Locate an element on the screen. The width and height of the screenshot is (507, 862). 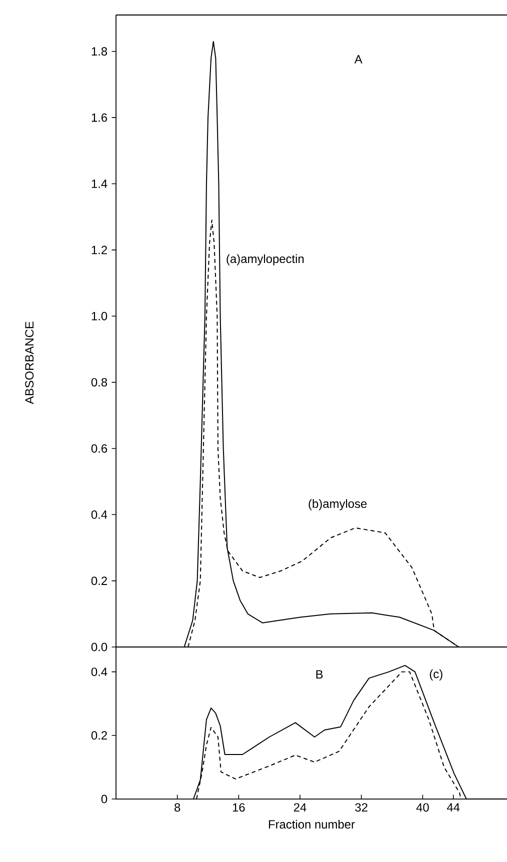
x-tick-label: 32 is located at coordinates (361, 807).